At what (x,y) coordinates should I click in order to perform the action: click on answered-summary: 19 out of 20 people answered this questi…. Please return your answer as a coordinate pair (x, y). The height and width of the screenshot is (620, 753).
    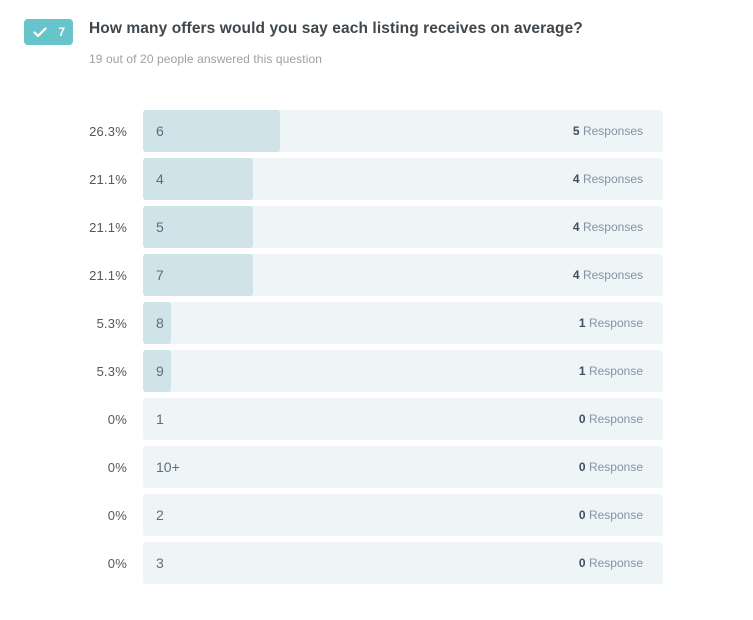
    Looking at the image, I should click on (206, 58).